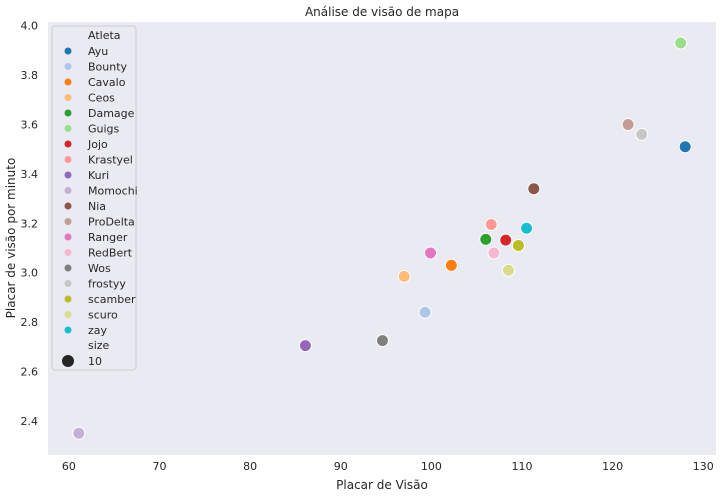  I want to click on y-tick-label: 4.0, so click(30, 26).